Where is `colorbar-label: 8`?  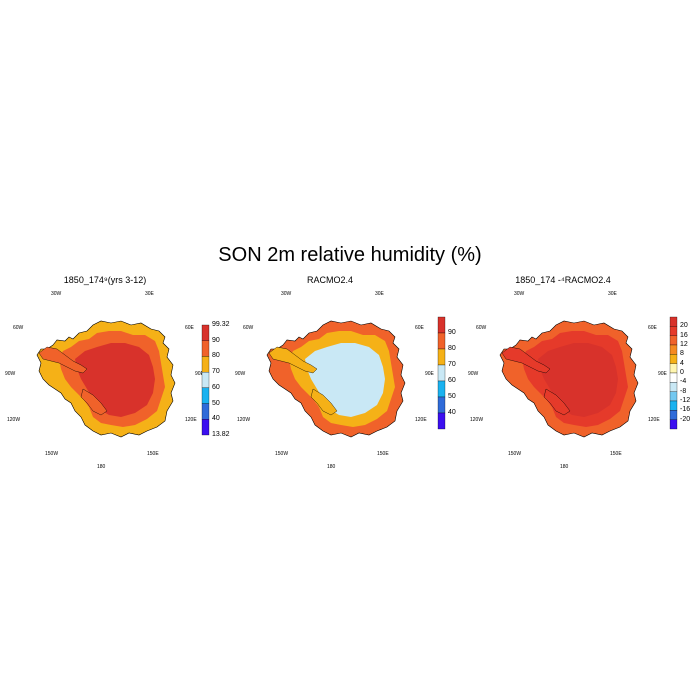
colorbar-label: 8 is located at coordinates (682, 354).